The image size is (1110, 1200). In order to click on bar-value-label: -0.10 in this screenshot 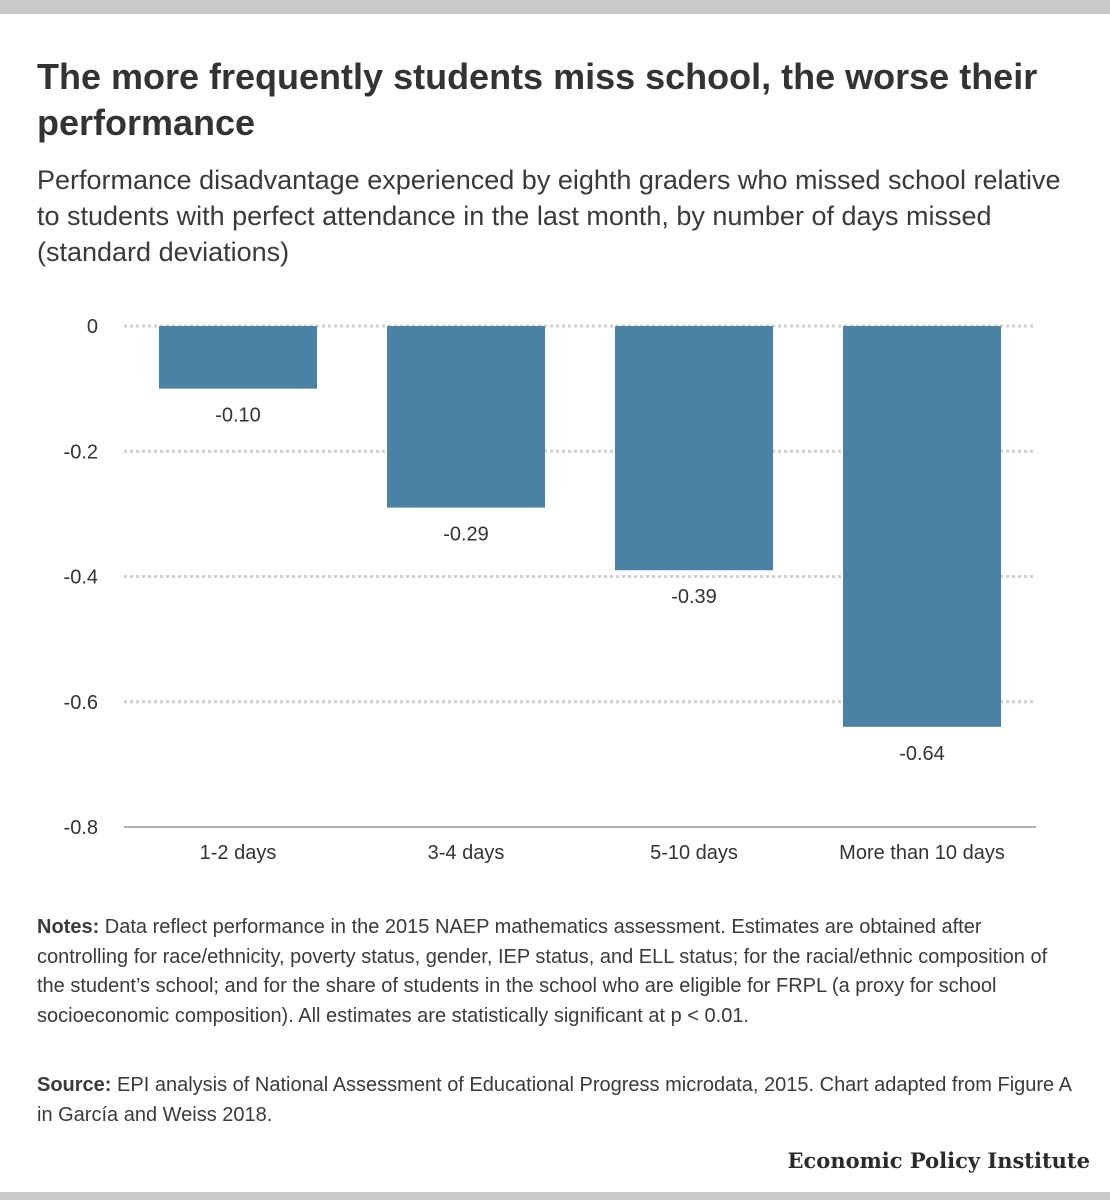, I will do `click(238, 416)`.